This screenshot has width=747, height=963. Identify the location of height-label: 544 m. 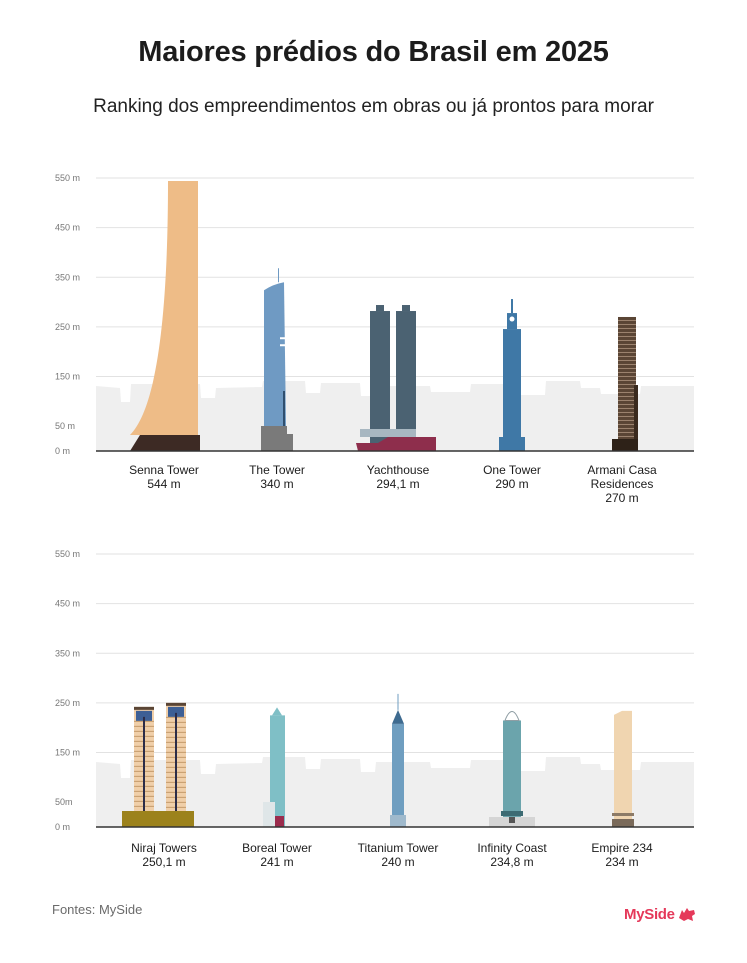
(163, 484).